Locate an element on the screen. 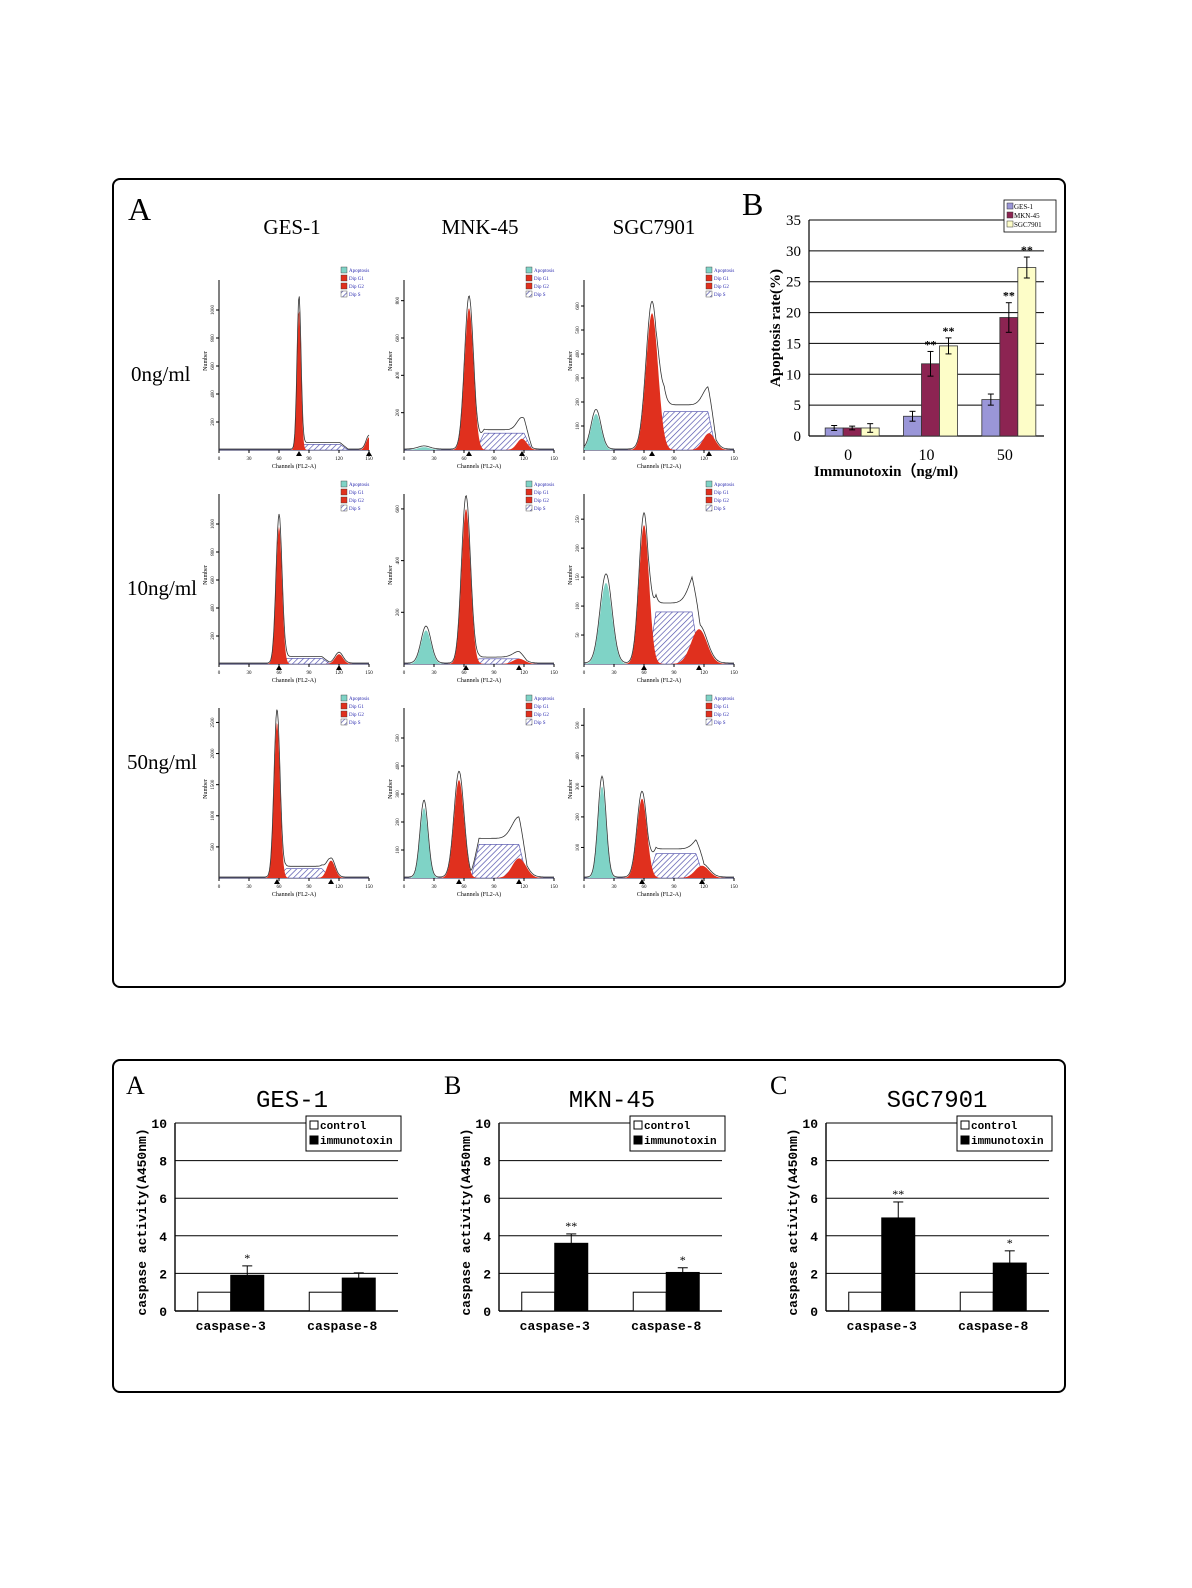 The image size is (1192, 1588). y-tick-label: 25 is located at coordinates (793, 283).